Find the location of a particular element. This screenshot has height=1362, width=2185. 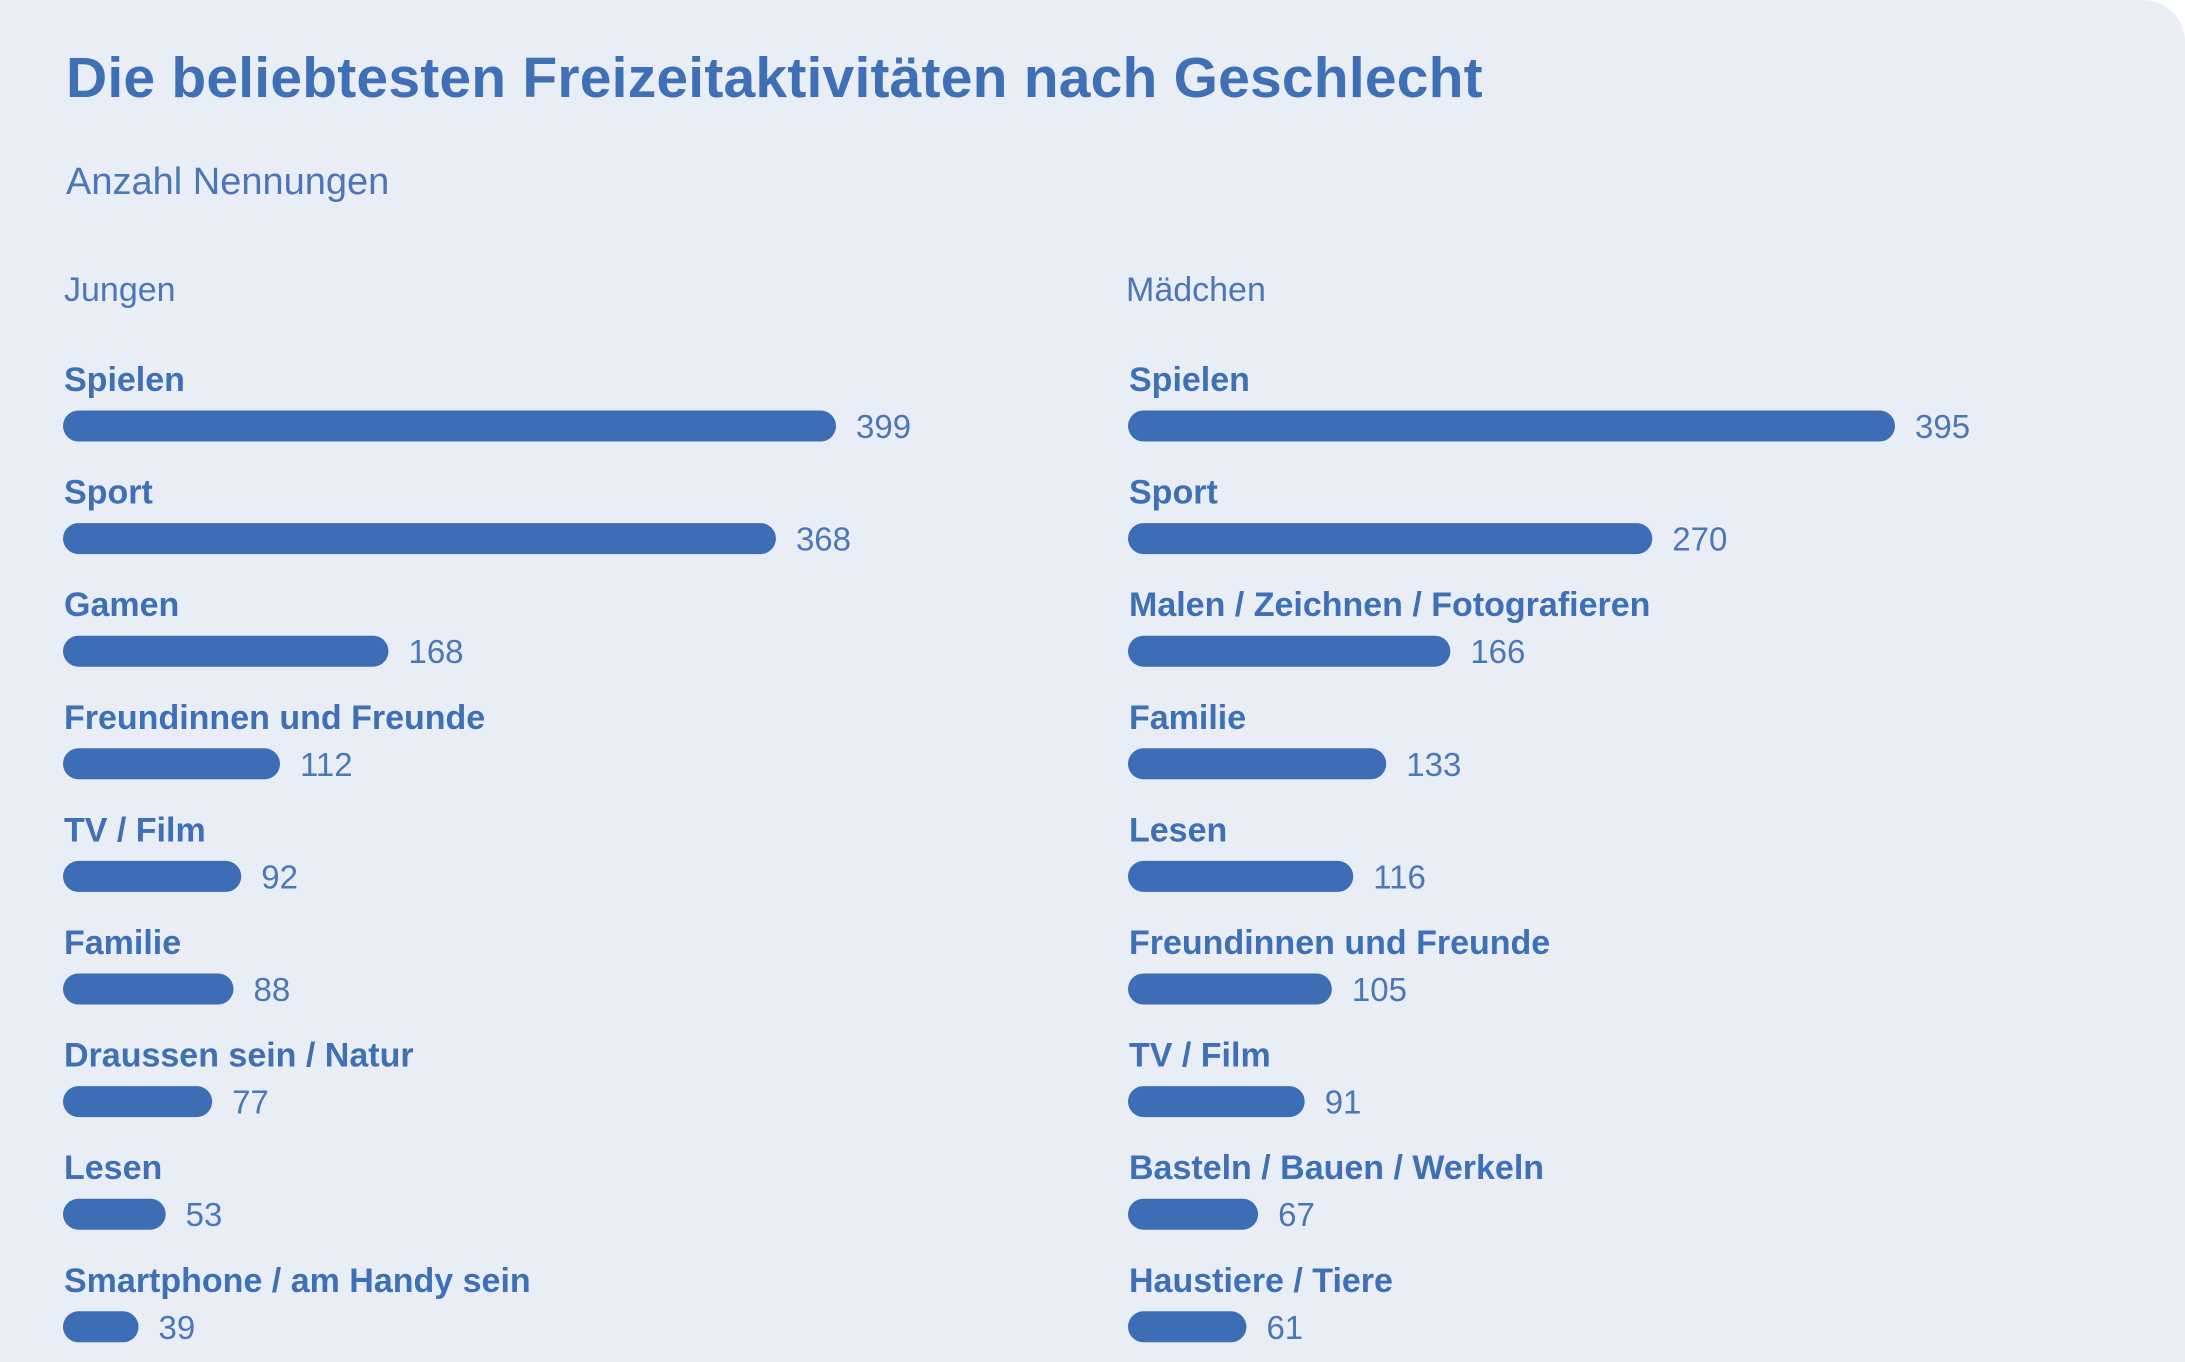

data-label: 368 is located at coordinates (823, 539).